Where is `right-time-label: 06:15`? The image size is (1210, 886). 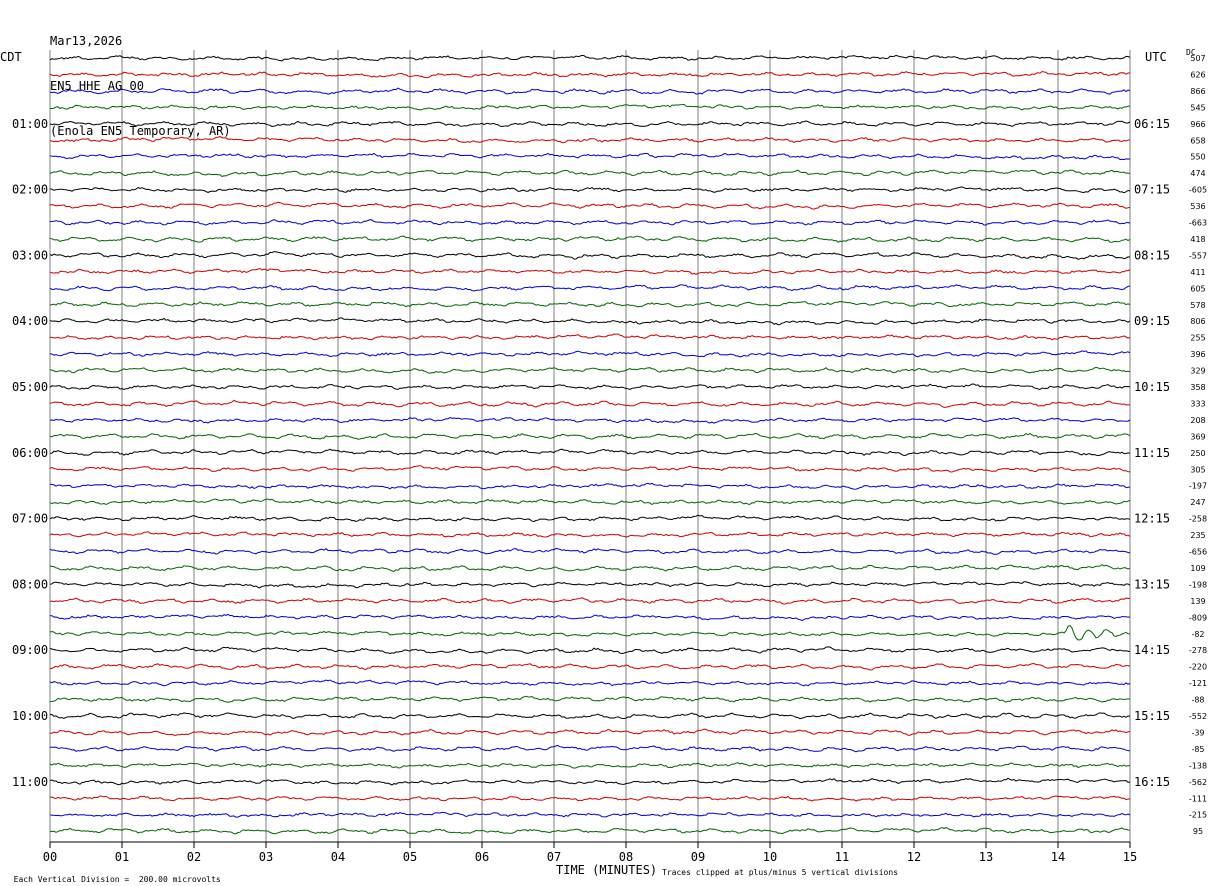 right-time-label: 06:15 is located at coordinates (1152, 124).